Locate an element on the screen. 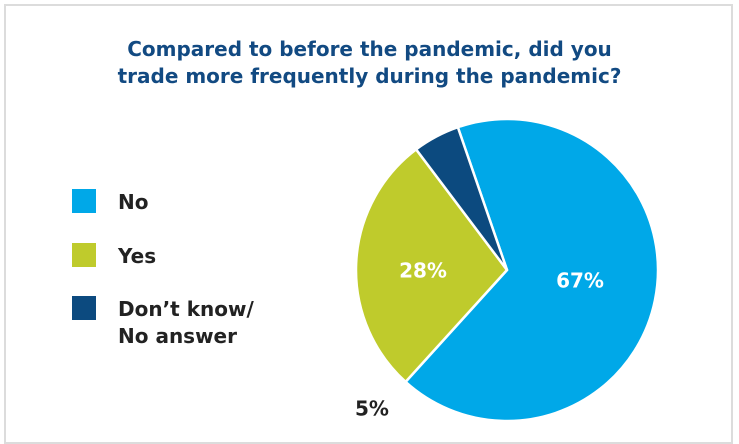  legend-item-yes: Yes is located at coordinates (185, 256).